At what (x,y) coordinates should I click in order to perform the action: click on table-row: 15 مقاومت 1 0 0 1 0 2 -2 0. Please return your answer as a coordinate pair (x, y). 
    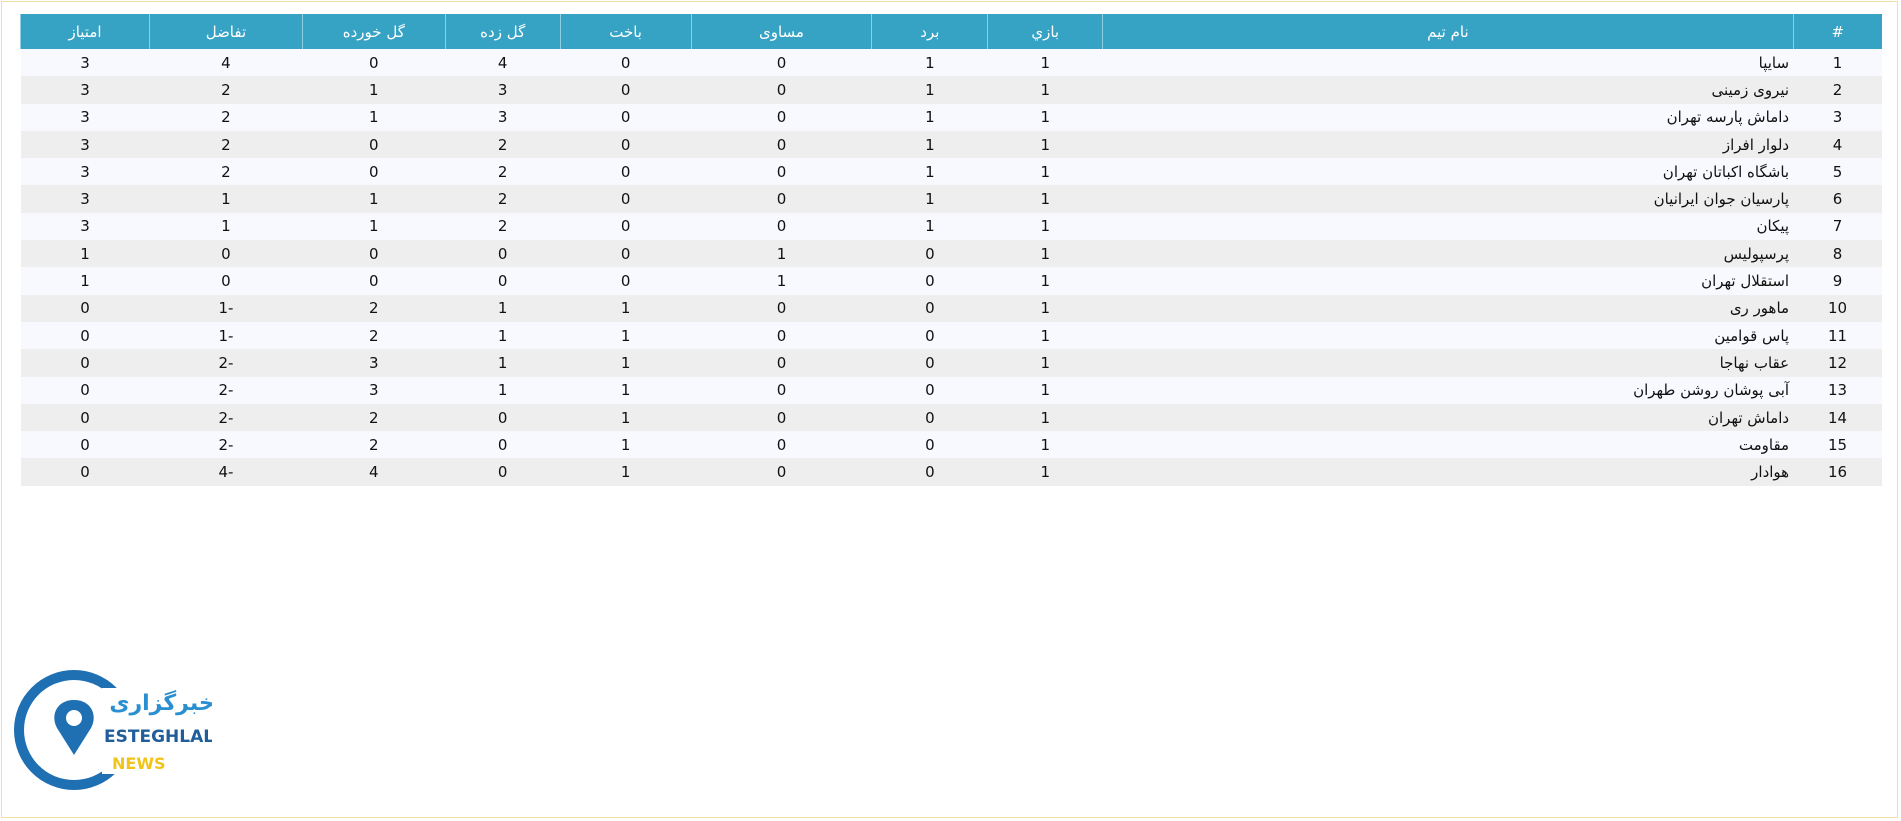
    Looking at the image, I should click on (951, 445).